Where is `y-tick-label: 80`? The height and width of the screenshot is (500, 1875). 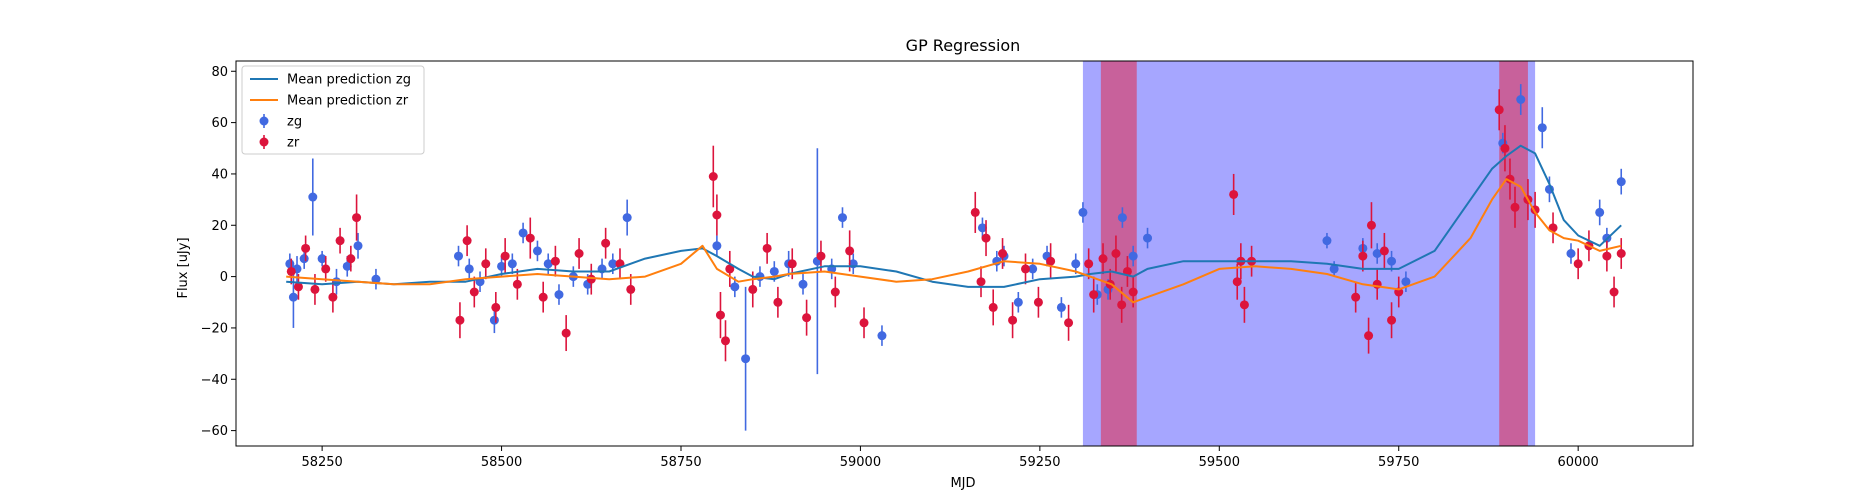 y-tick-label: 80 is located at coordinates (219, 72).